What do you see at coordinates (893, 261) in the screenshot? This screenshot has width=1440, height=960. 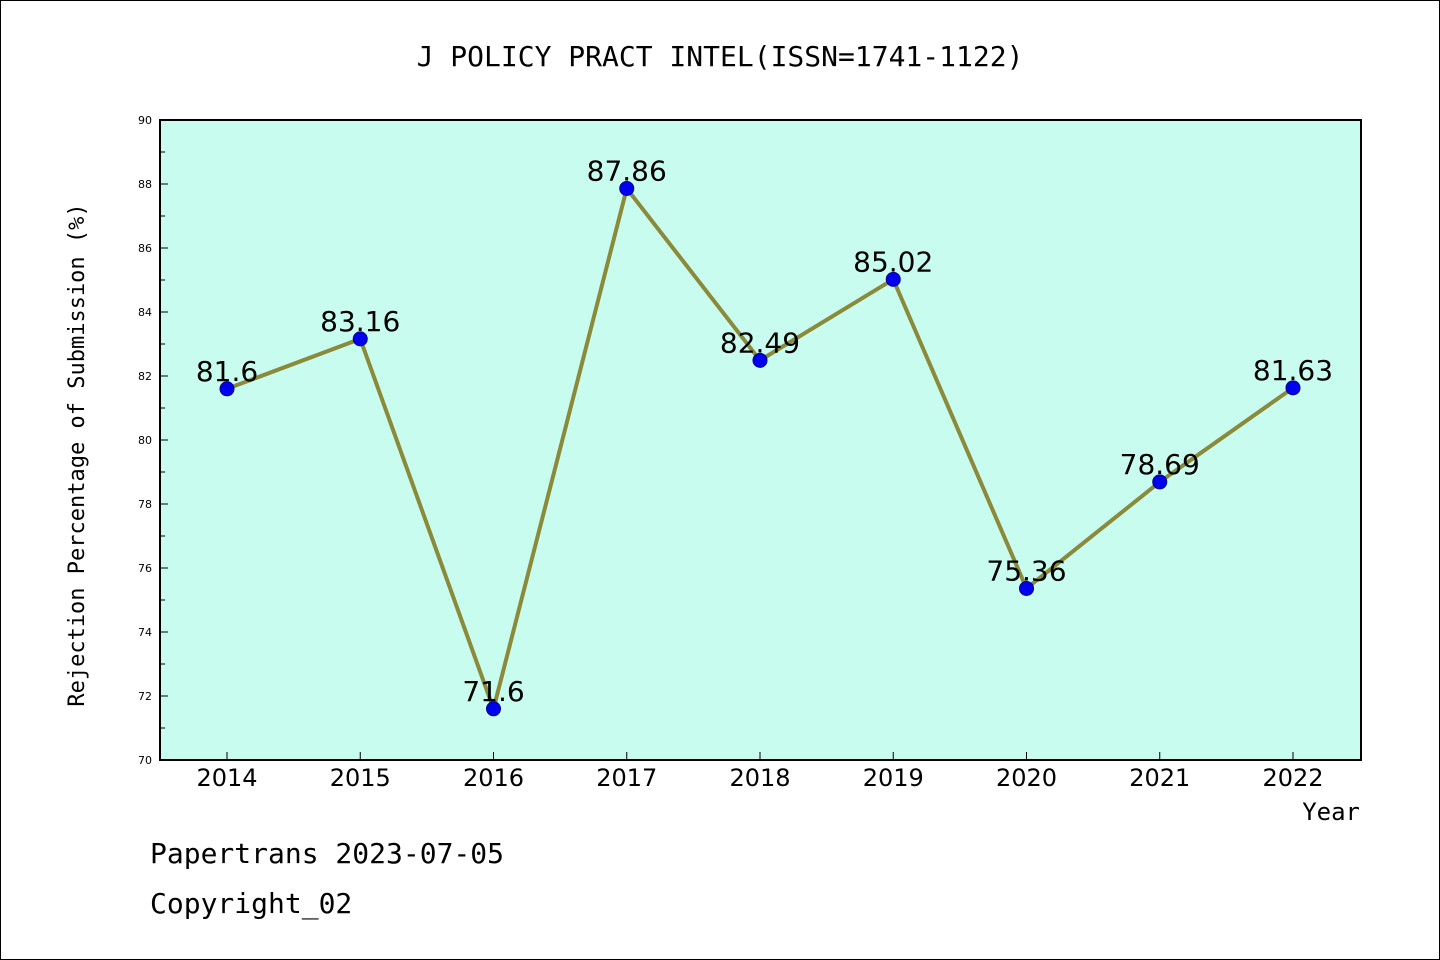 I see `data-label: 85.02` at bounding box center [893, 261].